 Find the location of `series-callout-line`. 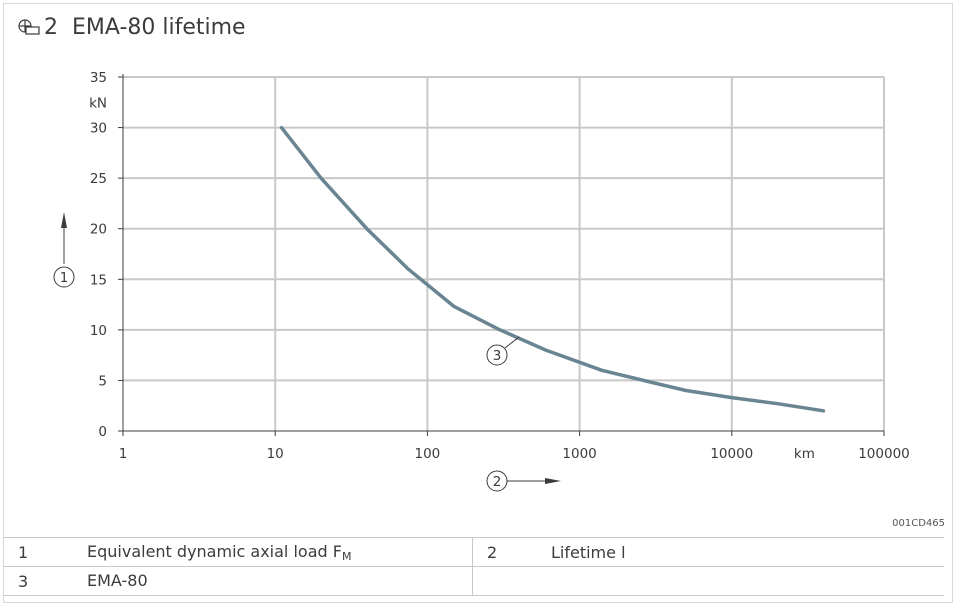

series-callout-line is located at coordinates (512, 342).